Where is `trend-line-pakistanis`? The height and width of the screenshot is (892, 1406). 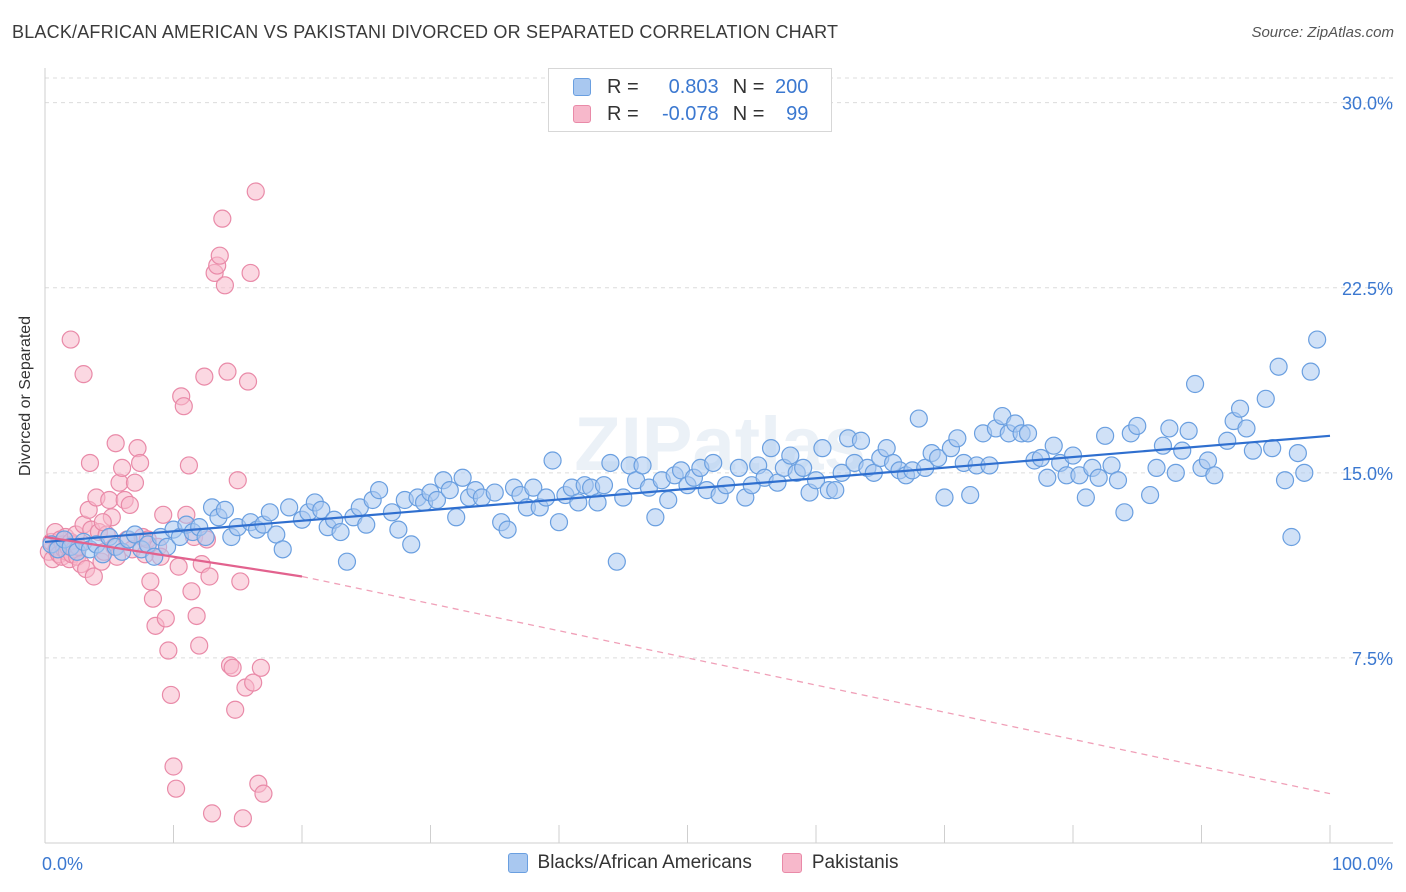 trend-line-pakistanis is located at coordinates (173, 556).